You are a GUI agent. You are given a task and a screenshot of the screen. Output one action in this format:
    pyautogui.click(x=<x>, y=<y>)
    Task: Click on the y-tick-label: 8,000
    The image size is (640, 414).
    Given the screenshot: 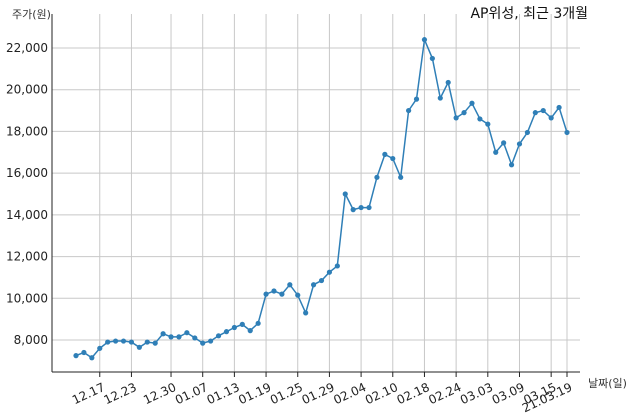 What is the action you would take?
    pyautogui.click(x=31, y=340)
    